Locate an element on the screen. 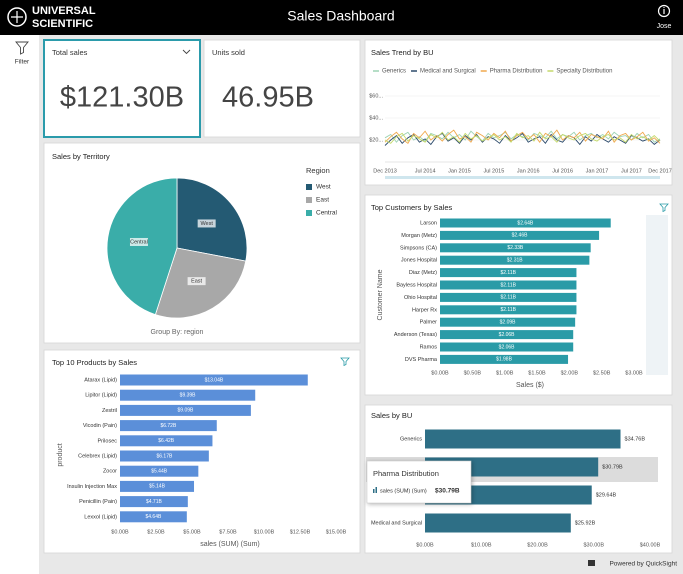 The image size is (683, 574). slice-label-bg is located at coordinates (206, 223).